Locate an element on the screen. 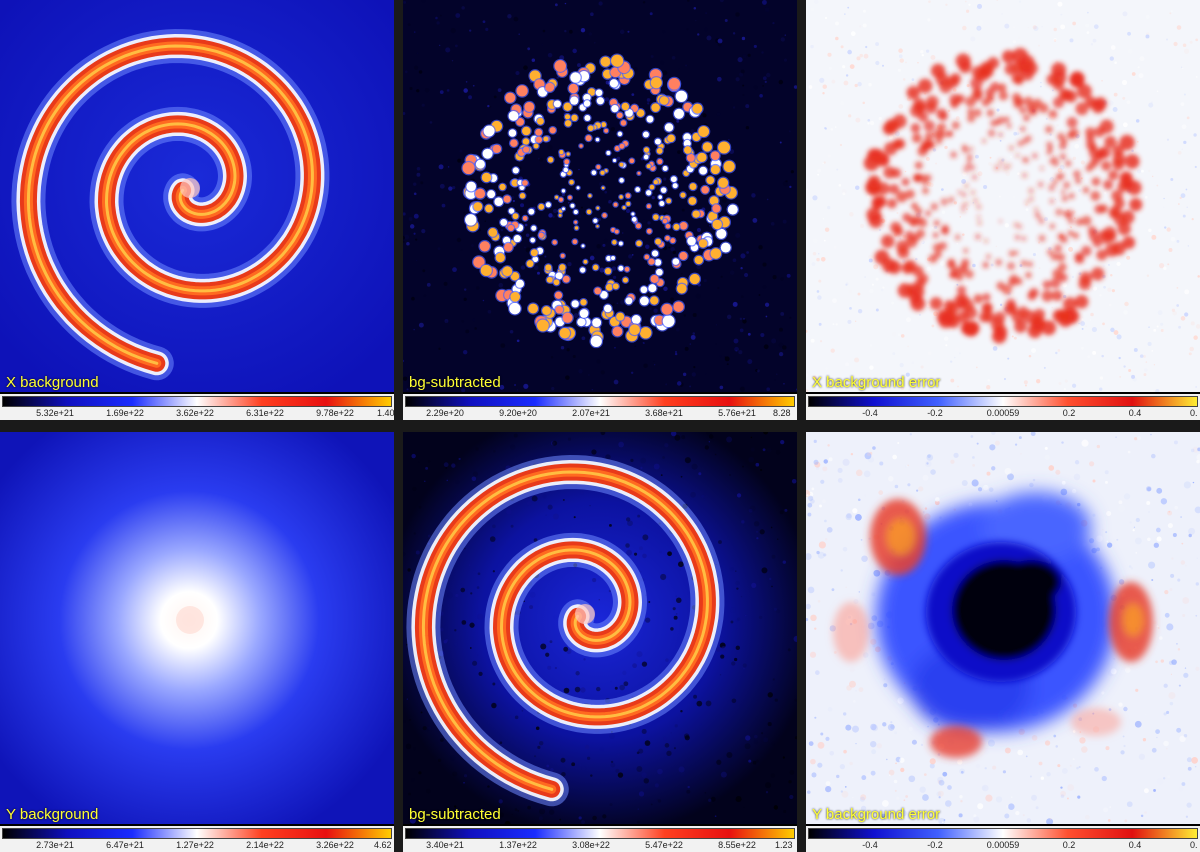 Image resolution: width=1200 pixels, height=852 pixels. source-dots is located at coordinates (600, 201).